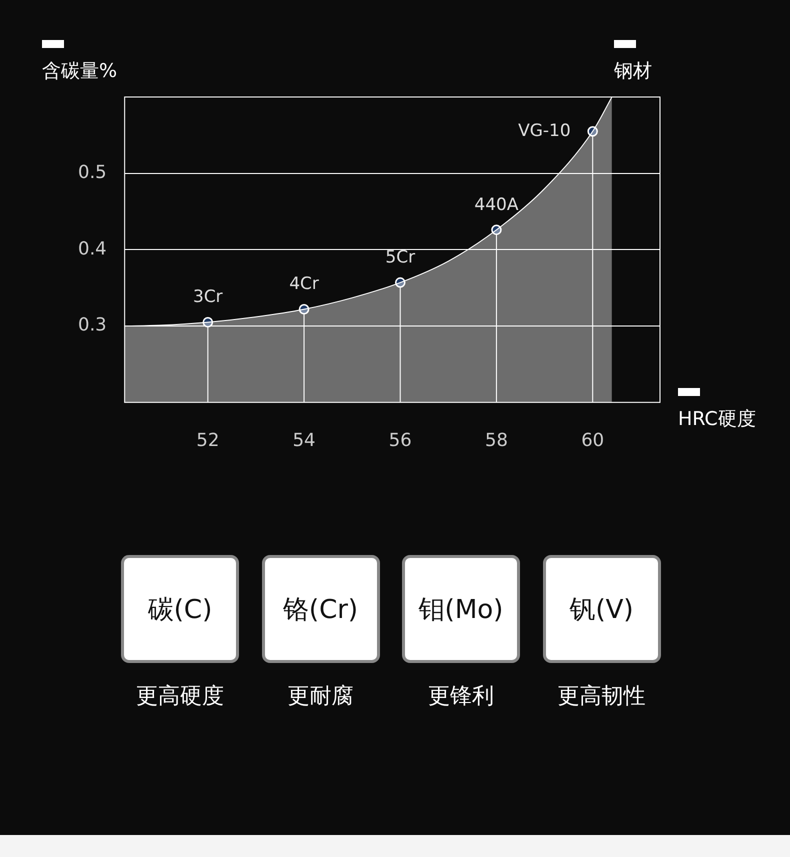  Describe the element at coordinates (496, 440) in the screenshot. I see `x-tick-label: 58` at that location.